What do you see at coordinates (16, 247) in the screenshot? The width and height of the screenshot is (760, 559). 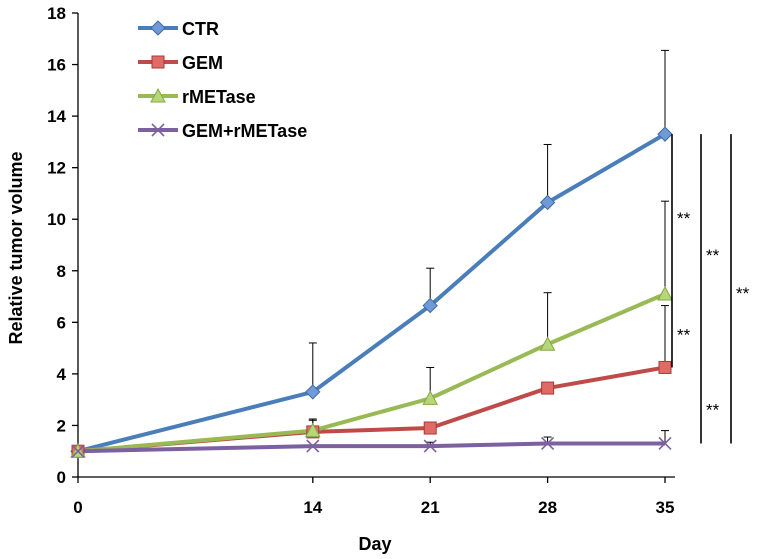 I see `y-axis-title: Relative tumor volume` at bounding box center [16, 247].